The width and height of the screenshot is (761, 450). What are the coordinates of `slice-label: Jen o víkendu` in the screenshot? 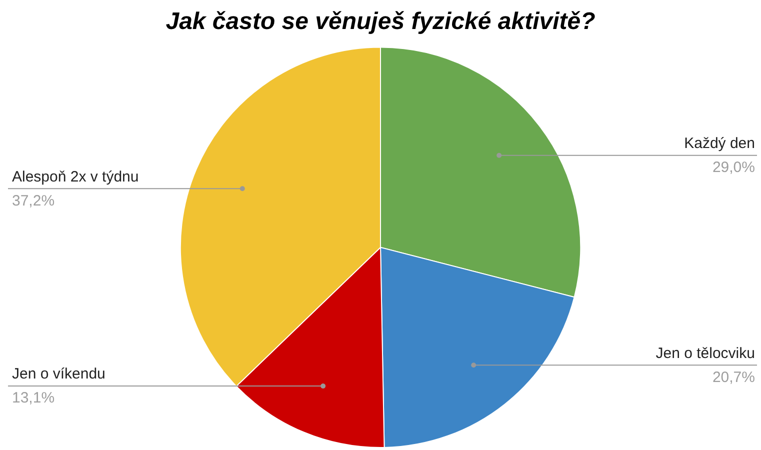 It's located at (59, 374).